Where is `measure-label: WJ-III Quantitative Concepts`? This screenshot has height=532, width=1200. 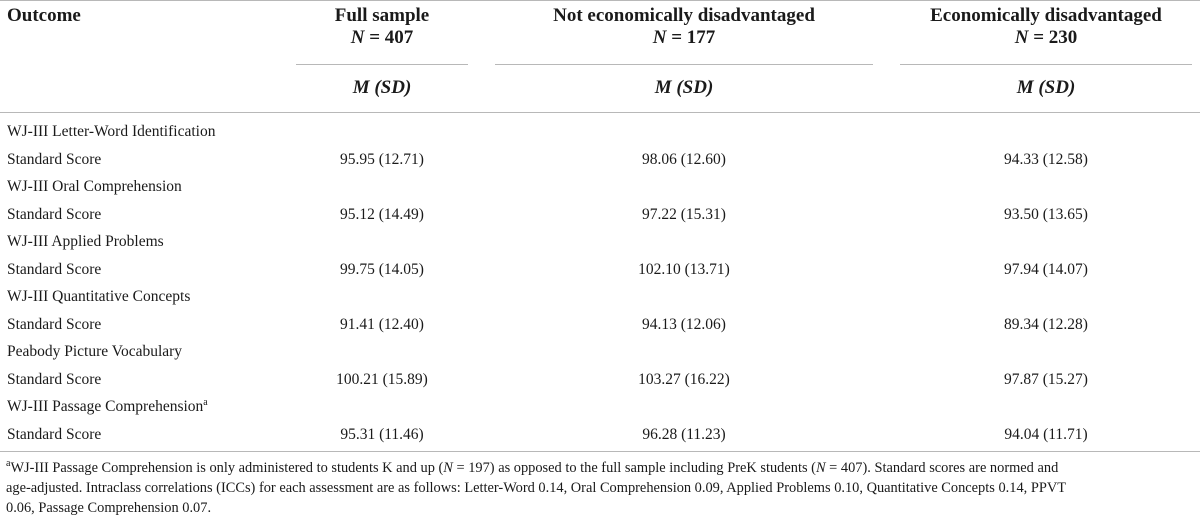 measure-label: WJ-III Quantitative Concepts is located at coordinates (99, 296).